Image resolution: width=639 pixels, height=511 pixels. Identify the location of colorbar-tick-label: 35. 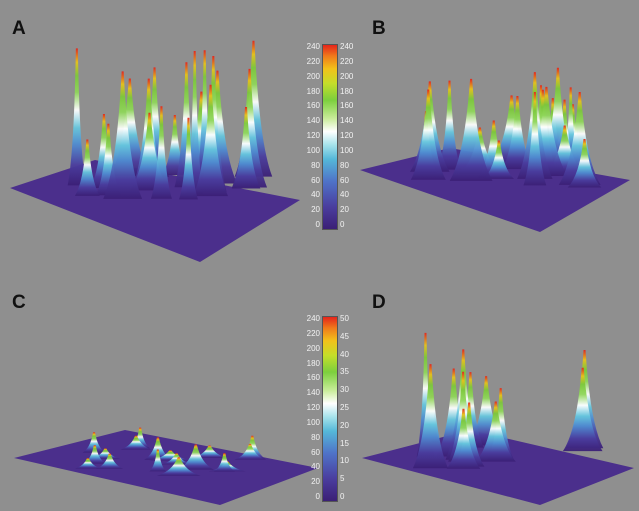
(344, 372).